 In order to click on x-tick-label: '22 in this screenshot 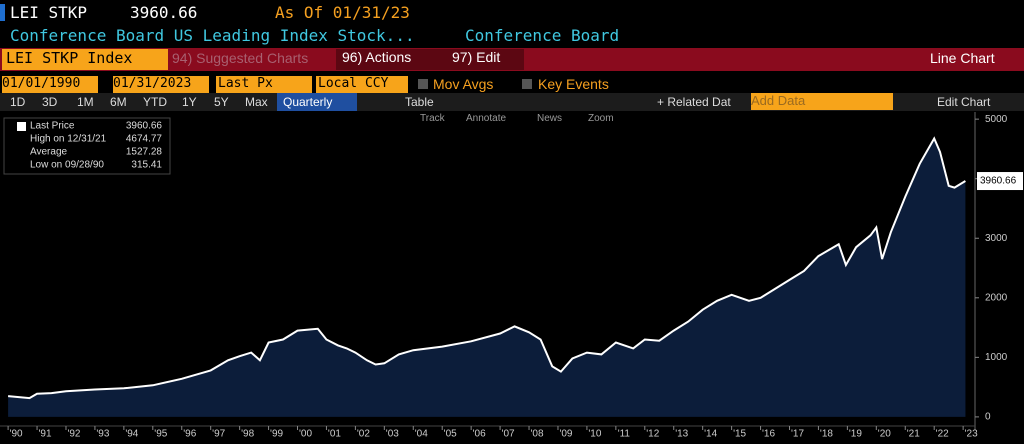, I will do `click(942, 434)`.